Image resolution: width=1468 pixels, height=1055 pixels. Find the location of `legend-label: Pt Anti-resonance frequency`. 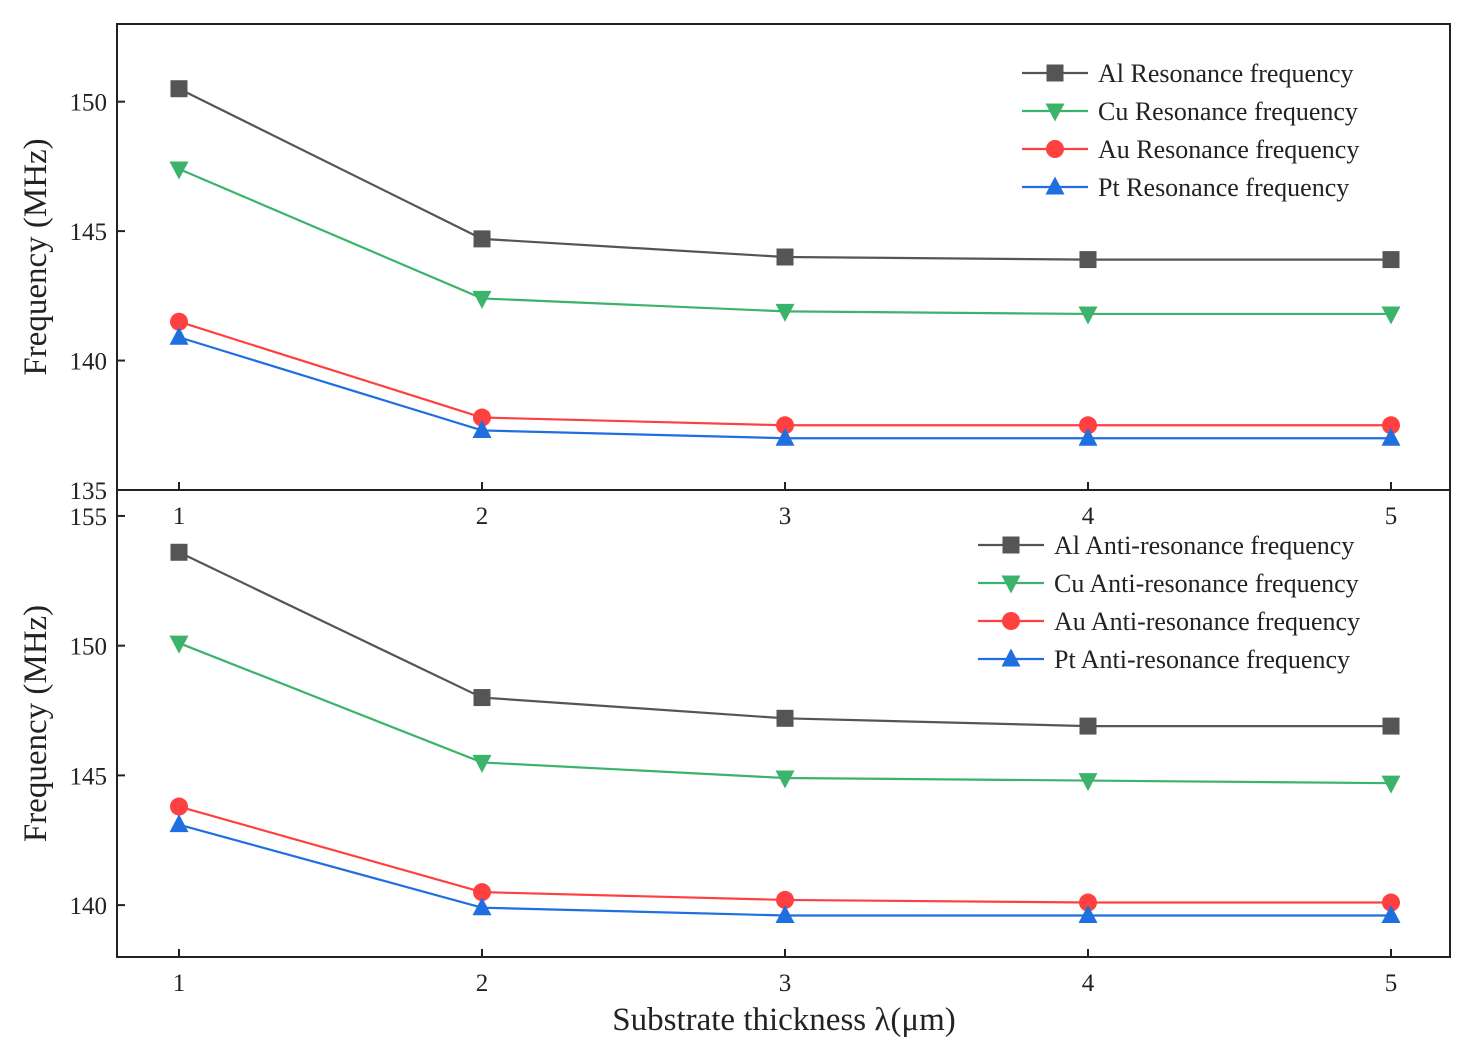

legend-label: Pt Anti-resonance frequency is located at coordinates (1202, 659).